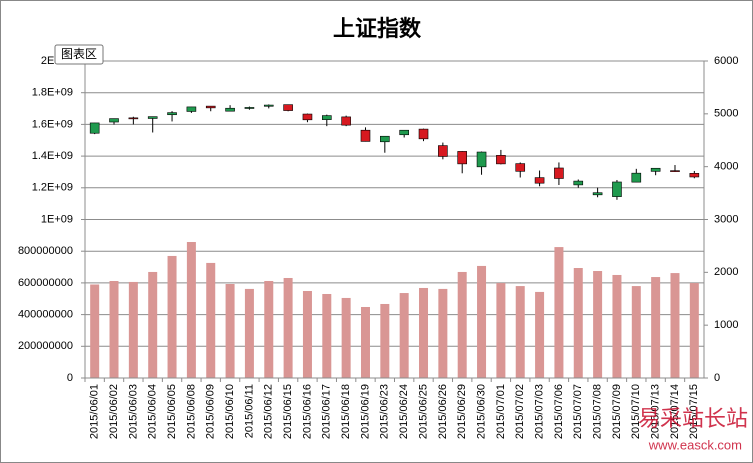 The width and height of the screenshot is (753, 463). I want to click on watermark: 易采站长站, so click(693, 418).